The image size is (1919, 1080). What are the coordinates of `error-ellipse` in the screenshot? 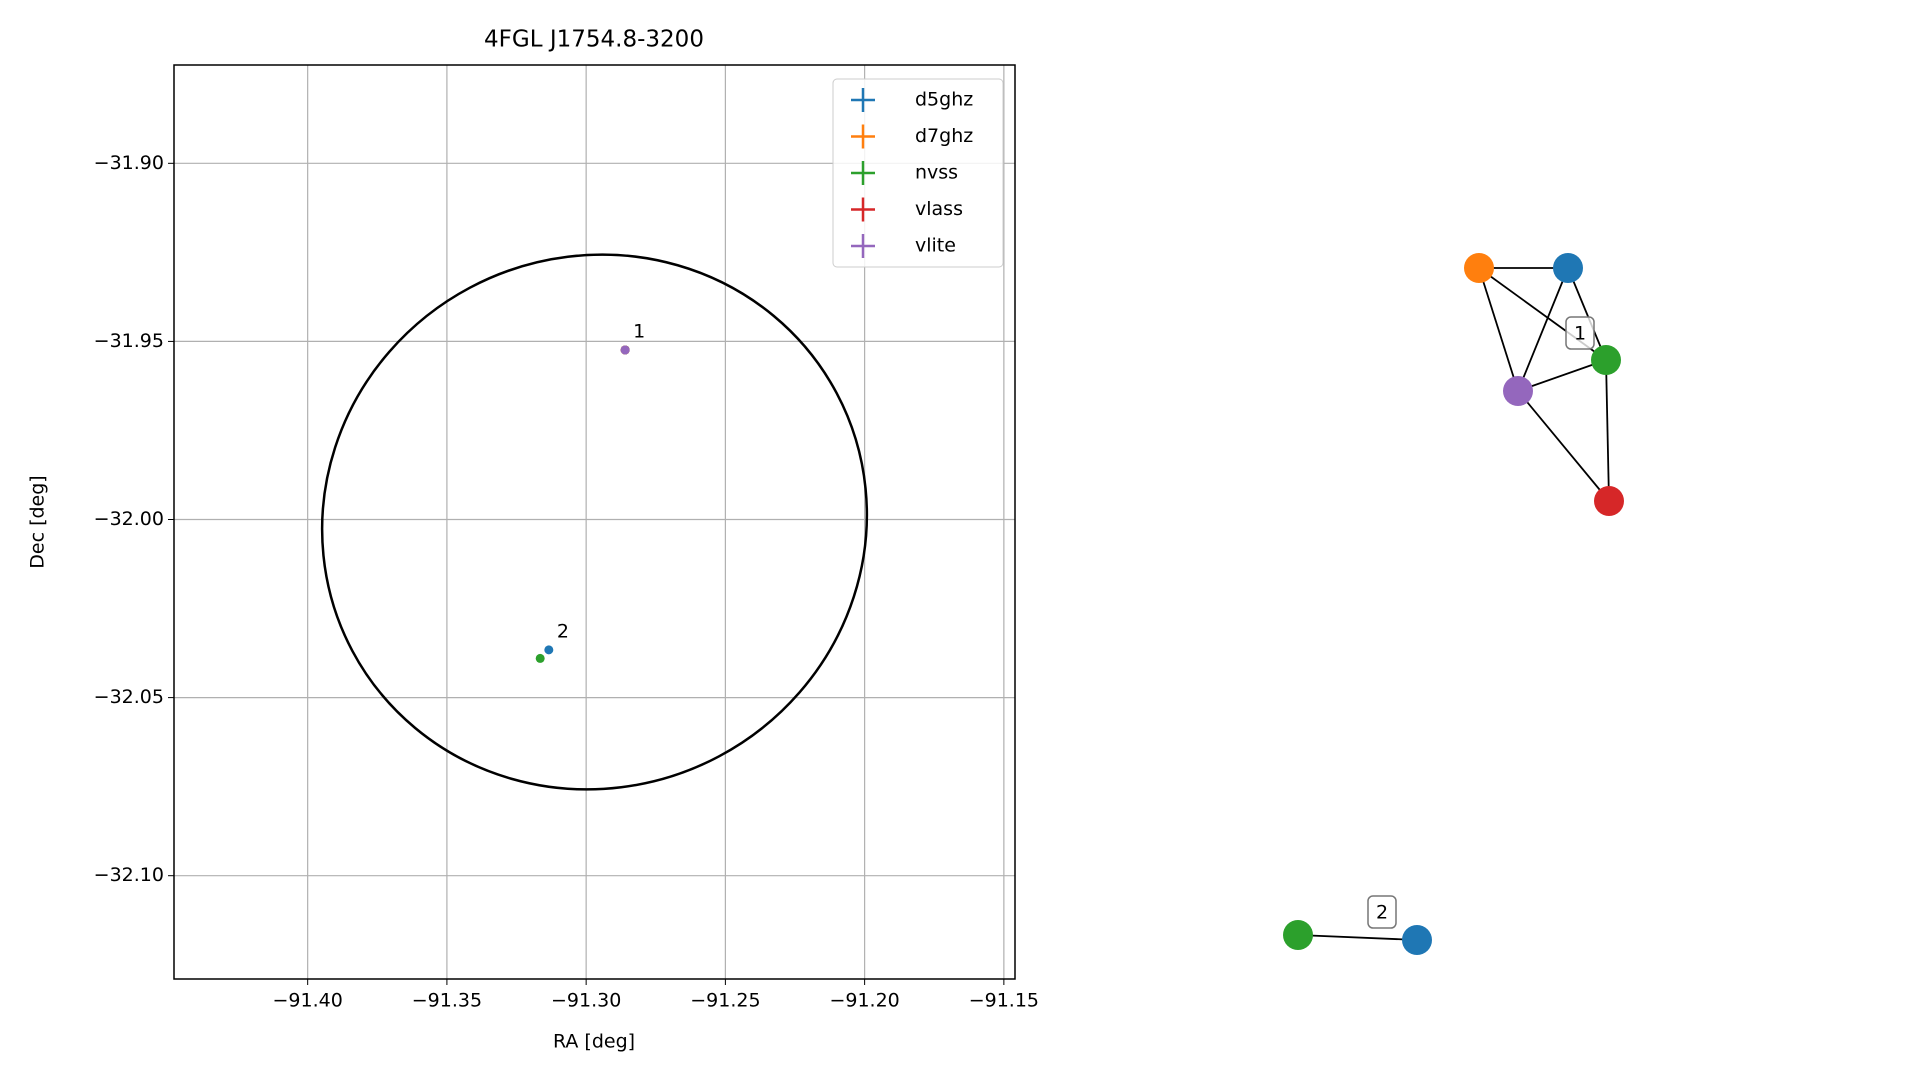 It's located at (594, 522).